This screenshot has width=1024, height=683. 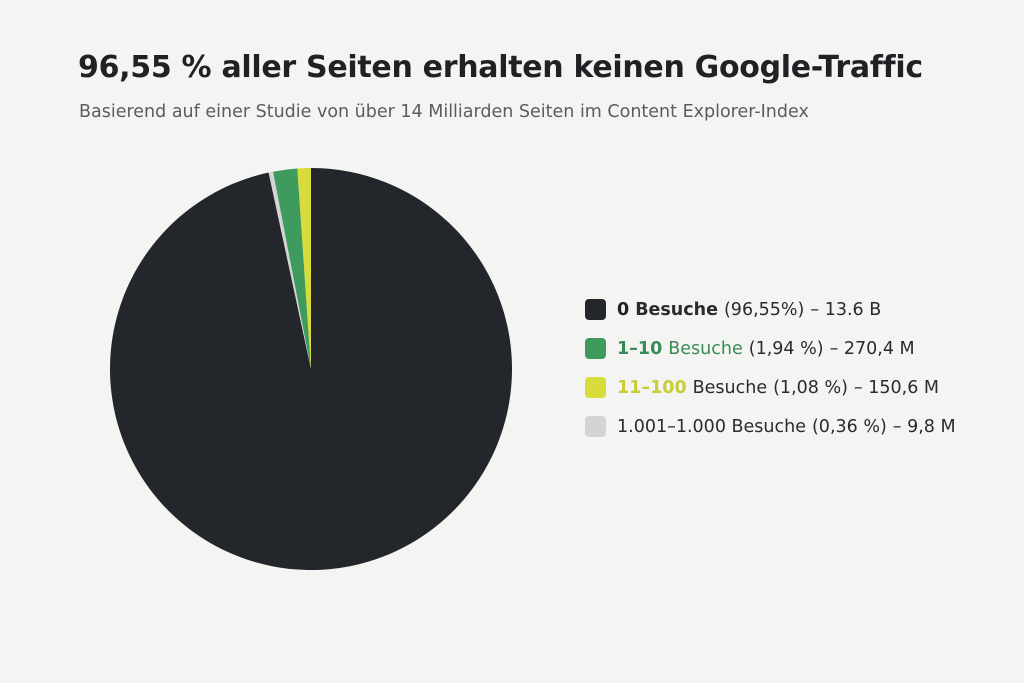 I want to click on legend-range: 0, so click(x=623, y=309).